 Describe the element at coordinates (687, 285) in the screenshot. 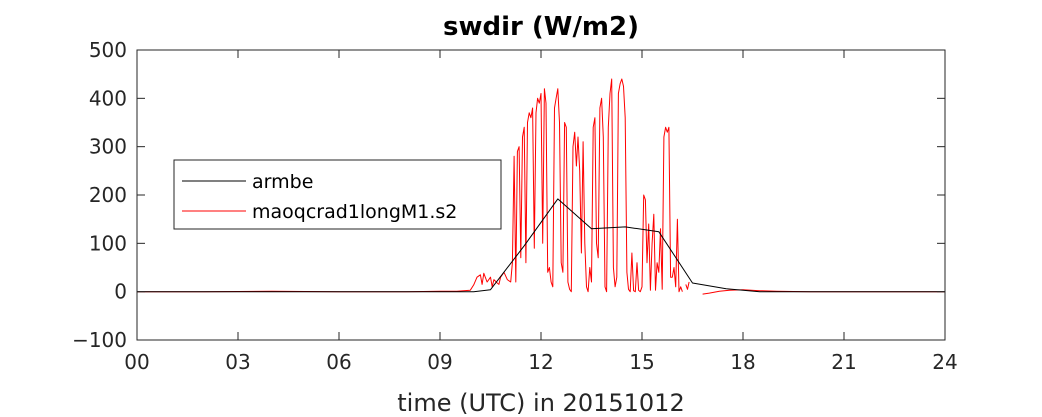

I see `series-line-maoqcrad1longM1` at that location.